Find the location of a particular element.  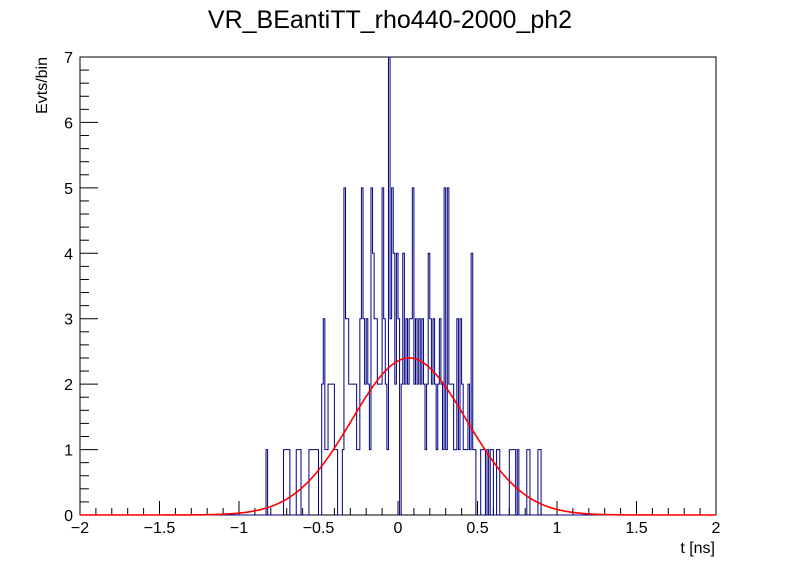

y-tick-label: 2 is located at coordinates (68, 385).